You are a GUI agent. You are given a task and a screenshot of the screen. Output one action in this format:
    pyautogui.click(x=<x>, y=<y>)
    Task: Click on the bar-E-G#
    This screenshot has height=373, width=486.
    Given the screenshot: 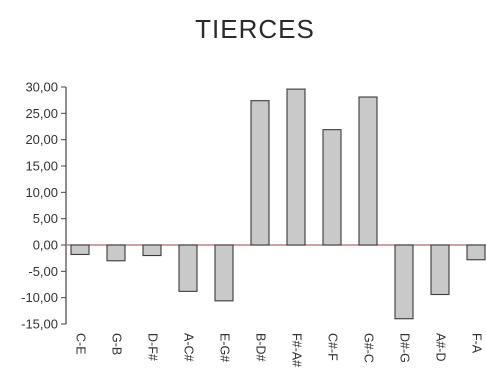 What is the action you would take?
    pyautogui.click(x=224, y=273)
    